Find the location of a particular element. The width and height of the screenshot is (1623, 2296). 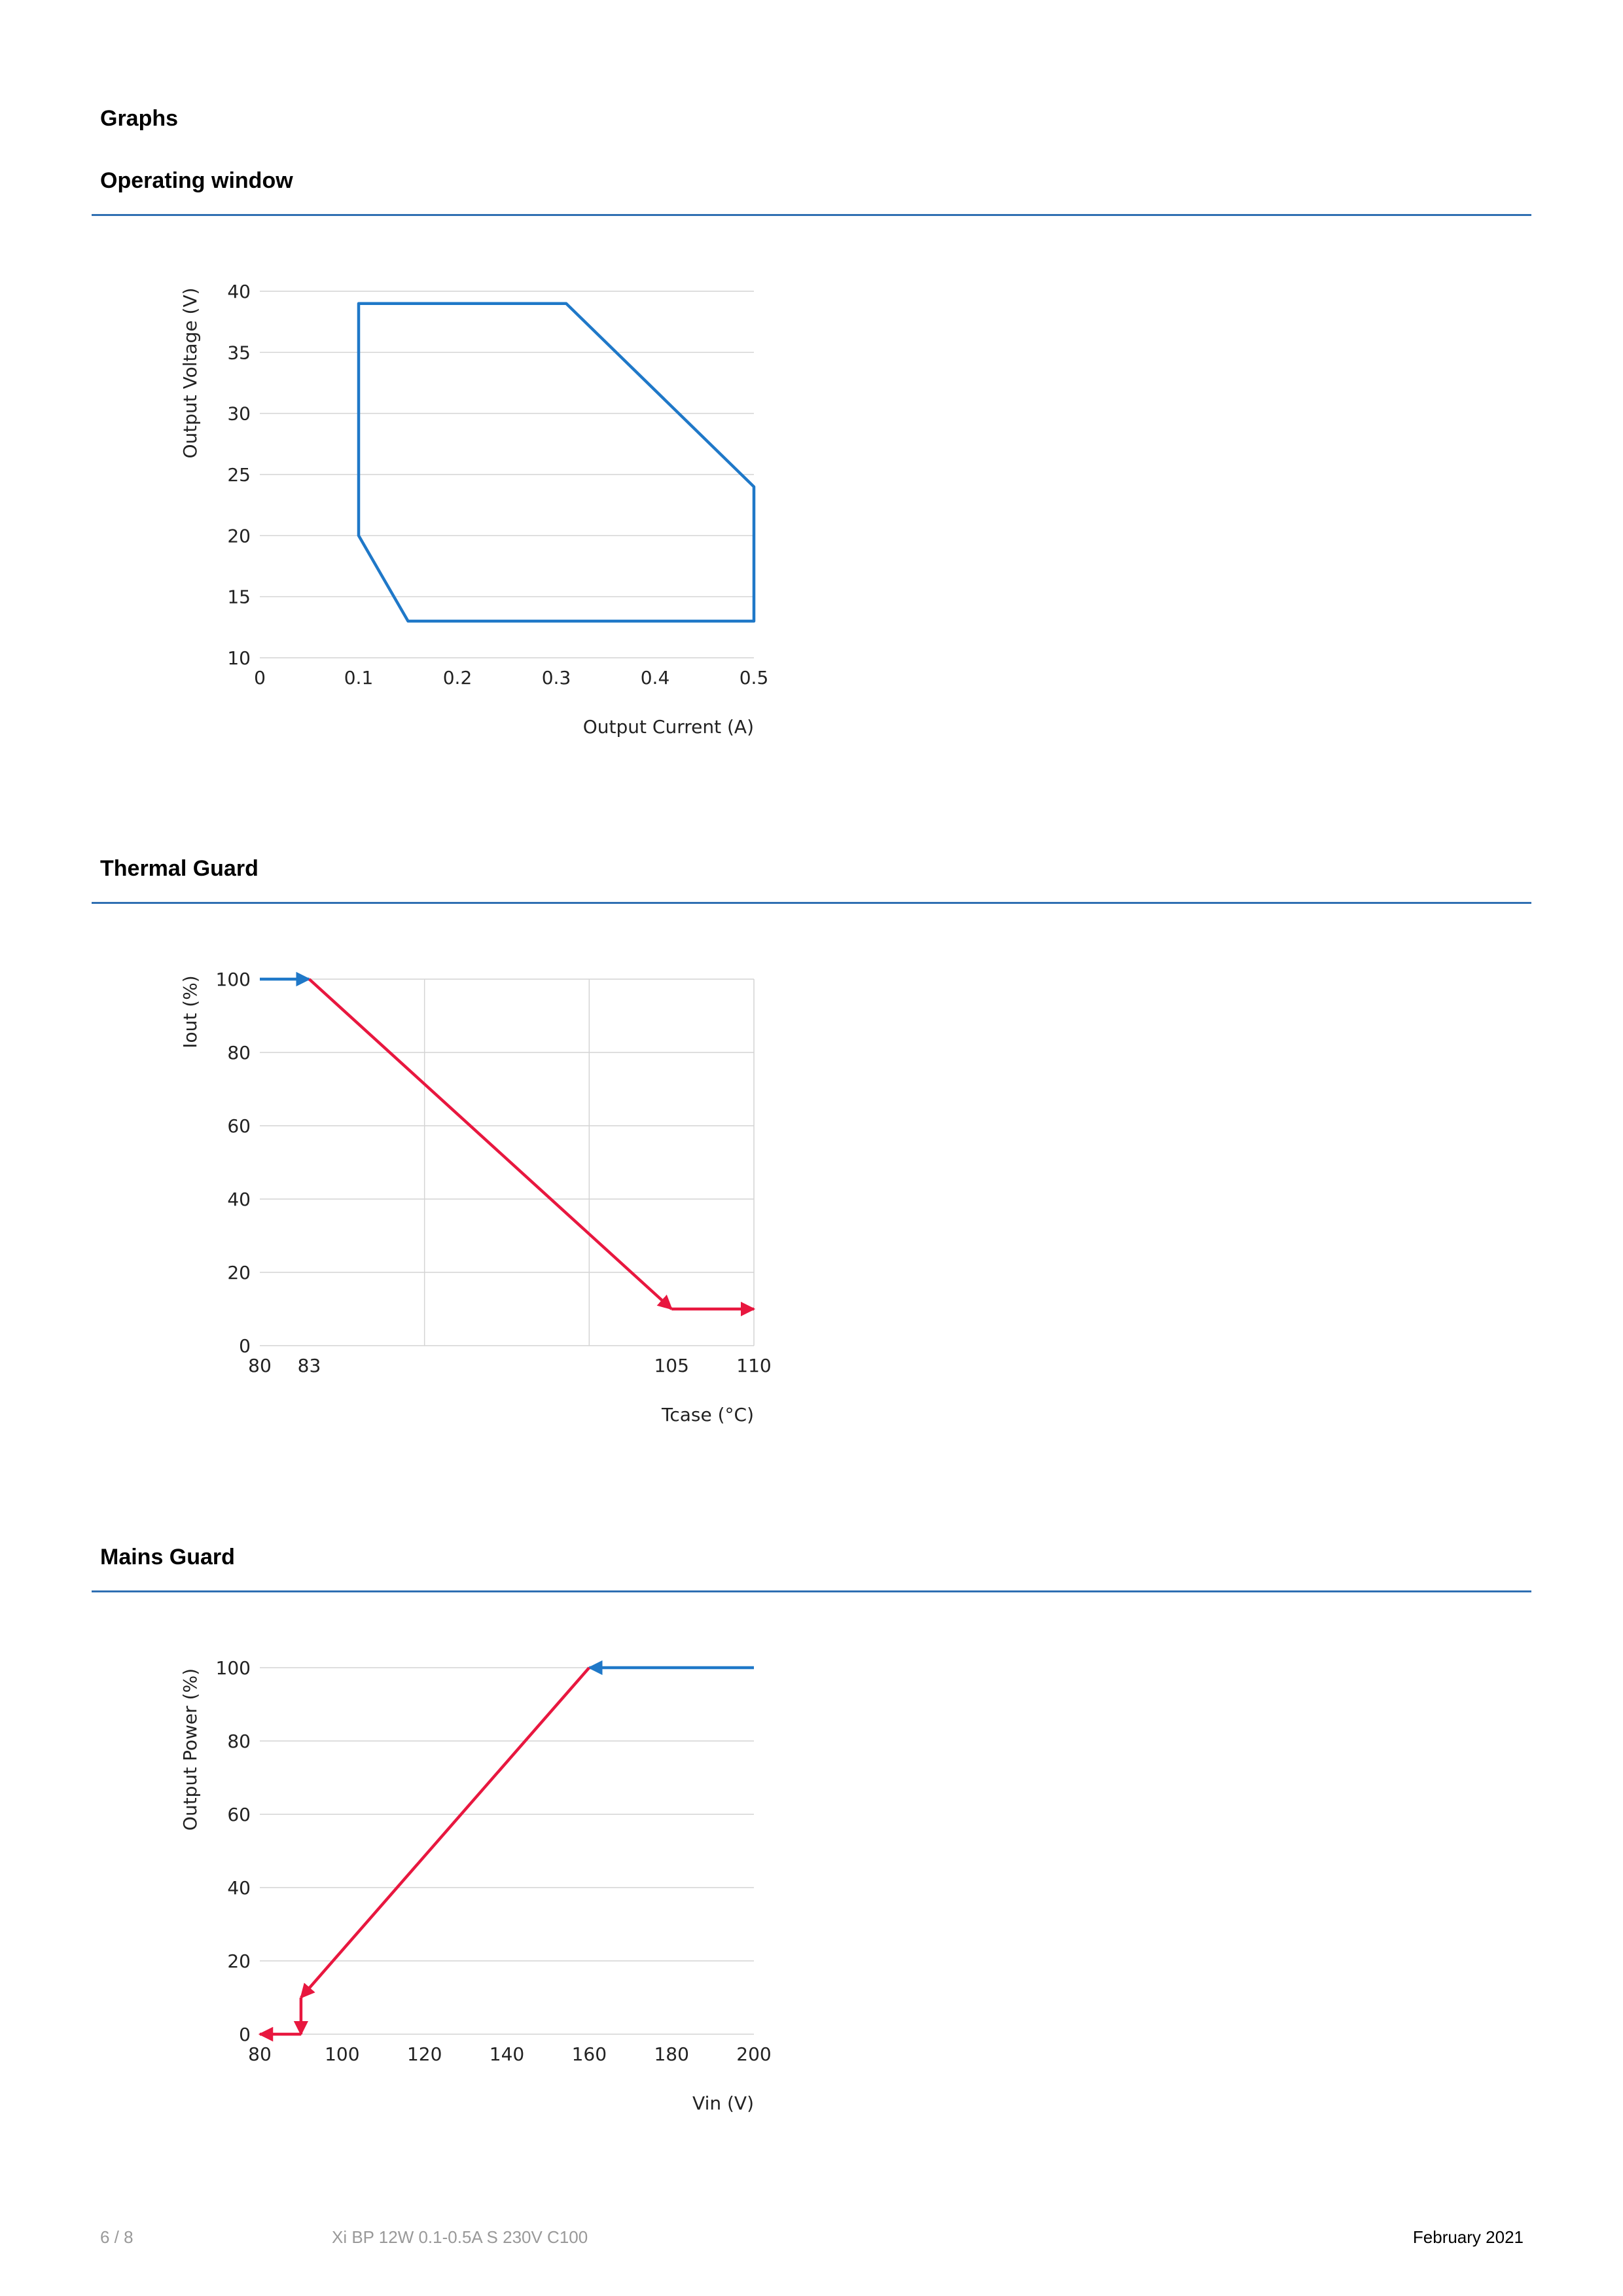

x-tick-label: 120 is located at coordinates (424, 2054).